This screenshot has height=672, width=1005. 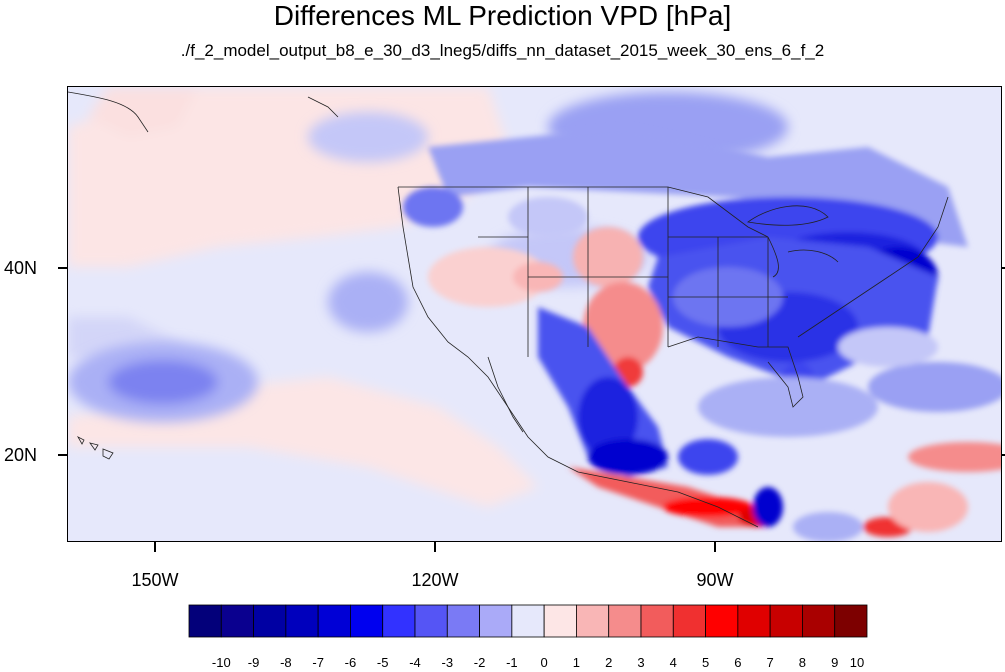 I want to click on colorbar-tick-label: 6, so click(x=738, y=662).